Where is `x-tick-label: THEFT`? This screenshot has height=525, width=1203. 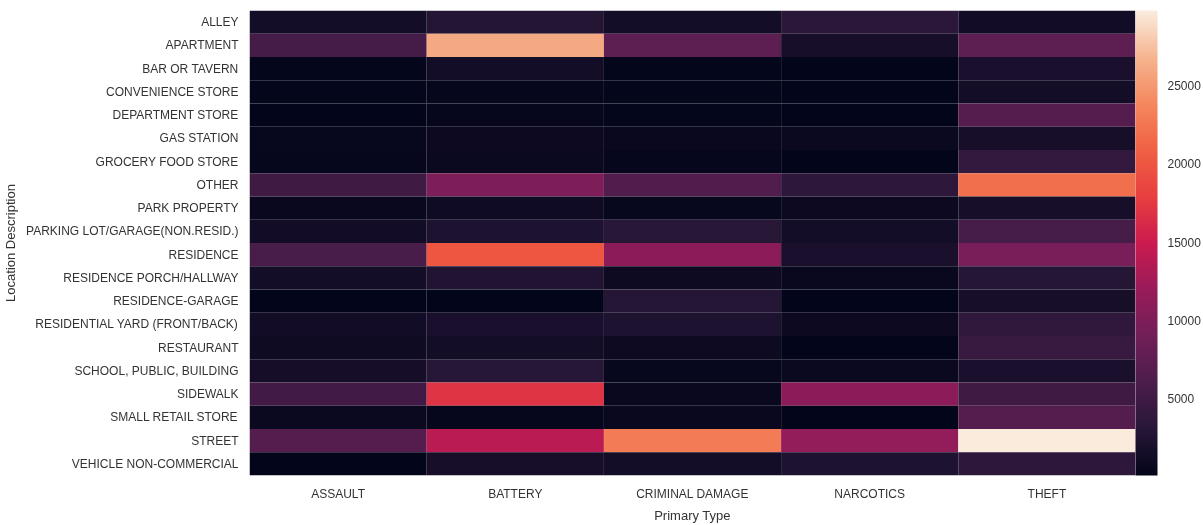 x-tick-label: THEFT is located at coordinates (1047, 493).